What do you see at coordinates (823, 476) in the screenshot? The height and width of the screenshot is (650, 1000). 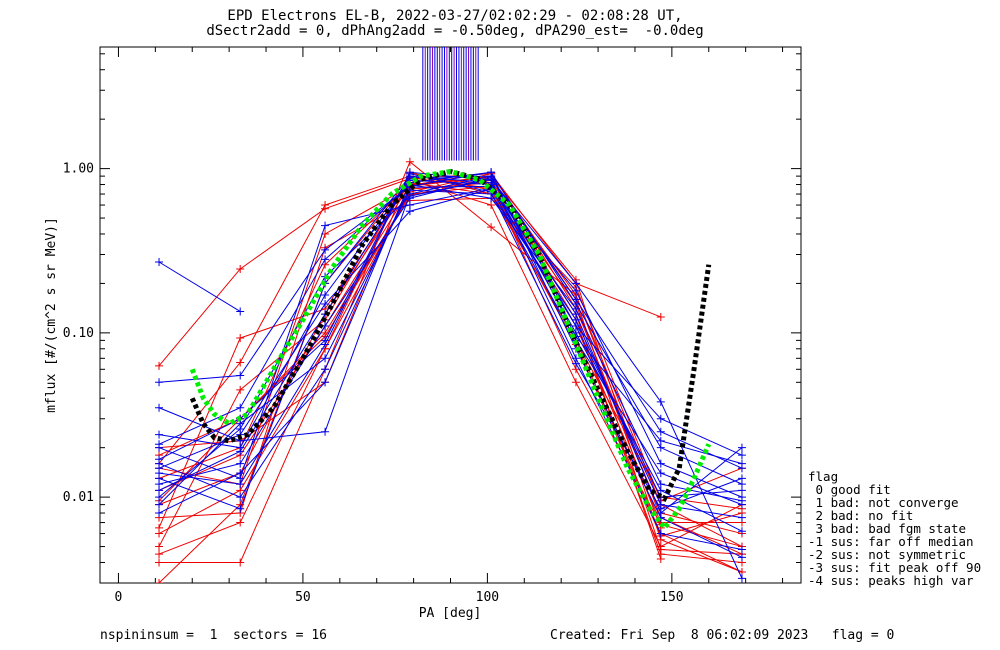 I see `legend-title: flag` at bounding box center [823, 476].